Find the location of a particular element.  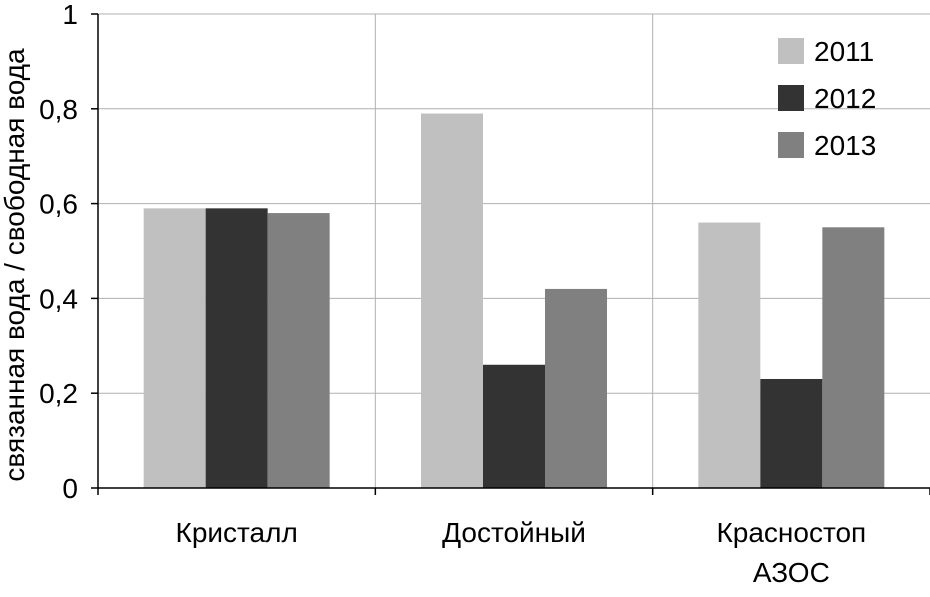

x-category-label: Красностоп is located at coordinates (791, 532).